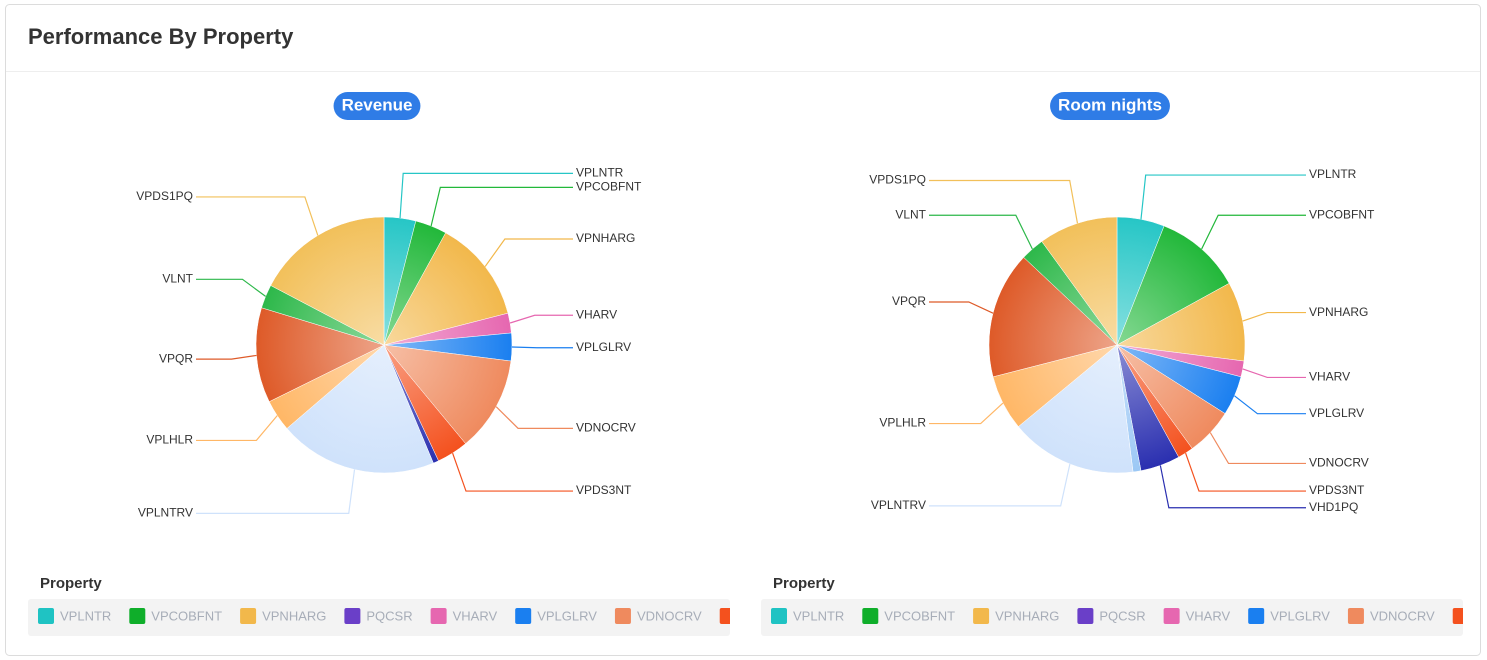 This screenshot has width=1487, height=660. Describe the element at coordinates (1333, 174) in the screenshot. I see `slice-label: VPLNTR` at that location.